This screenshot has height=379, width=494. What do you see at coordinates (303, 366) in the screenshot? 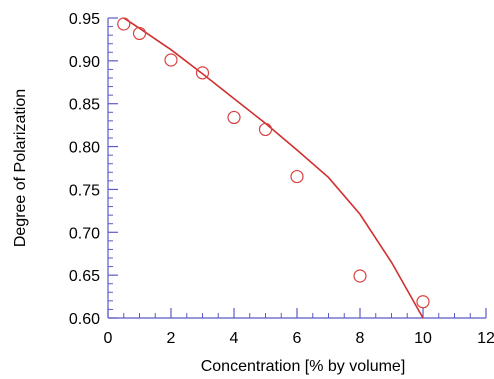
I see `x-axis-title: Concentration [% by volume]` at bounding box center [303, 366].